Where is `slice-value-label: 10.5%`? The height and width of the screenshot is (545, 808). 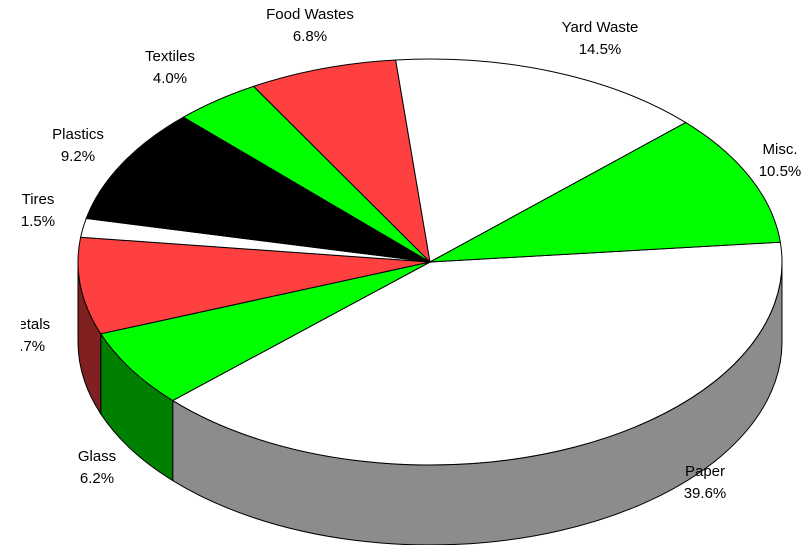
slice-value-label: 10.5% is located at coordinates (780, 171).